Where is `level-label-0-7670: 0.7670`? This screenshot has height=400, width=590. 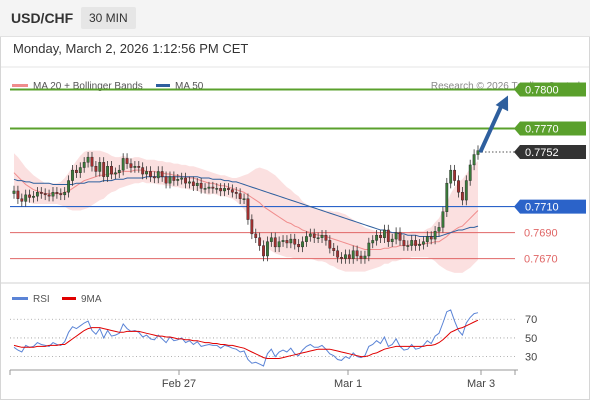 level-label-0-7670: 0.7670 is located at coordinates (541, 260).